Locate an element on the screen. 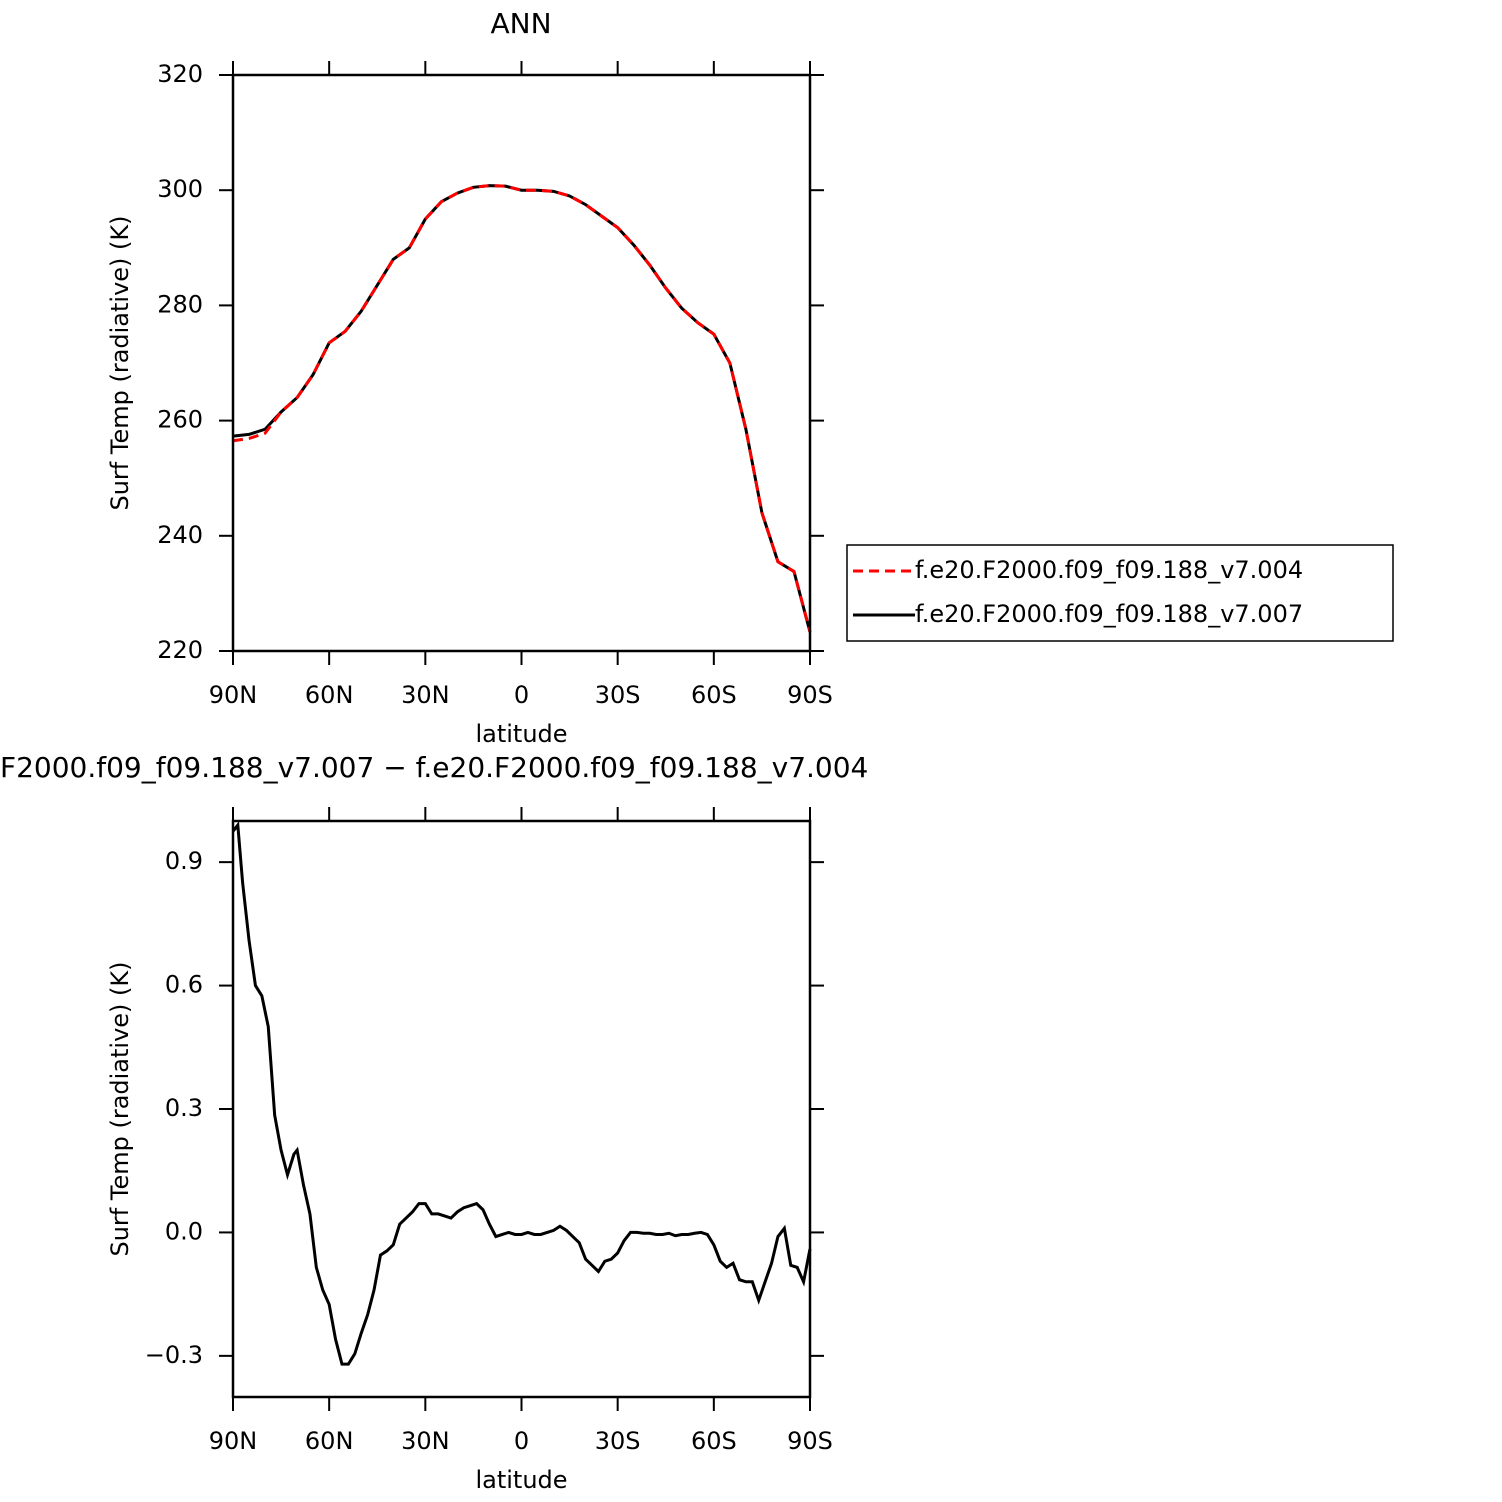 Image resolution: width=1502 pixels, height=1502 pixels. chart-title: ANN is located at coordinates (520, 23).